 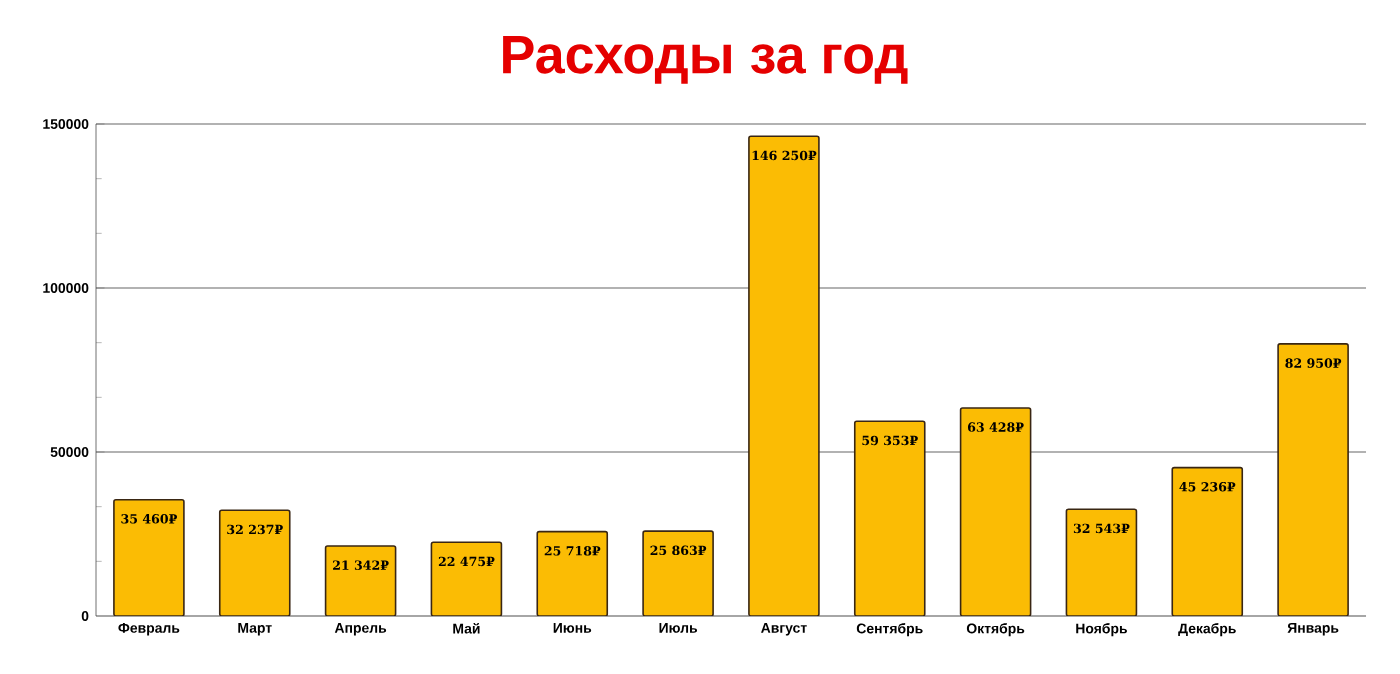 I want to click on chart-title: Расходы за год, so click(x=705, y=60).